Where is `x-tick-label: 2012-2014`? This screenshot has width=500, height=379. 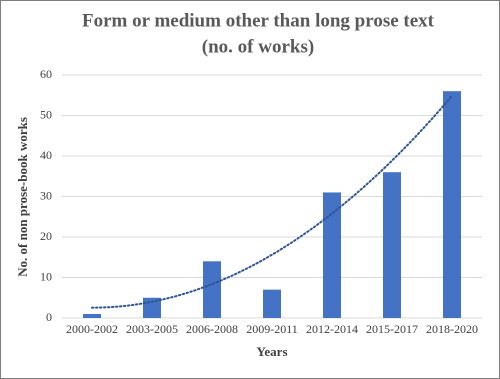
x-tick-label: 2012-2014 is located at coordinates (332, 329).